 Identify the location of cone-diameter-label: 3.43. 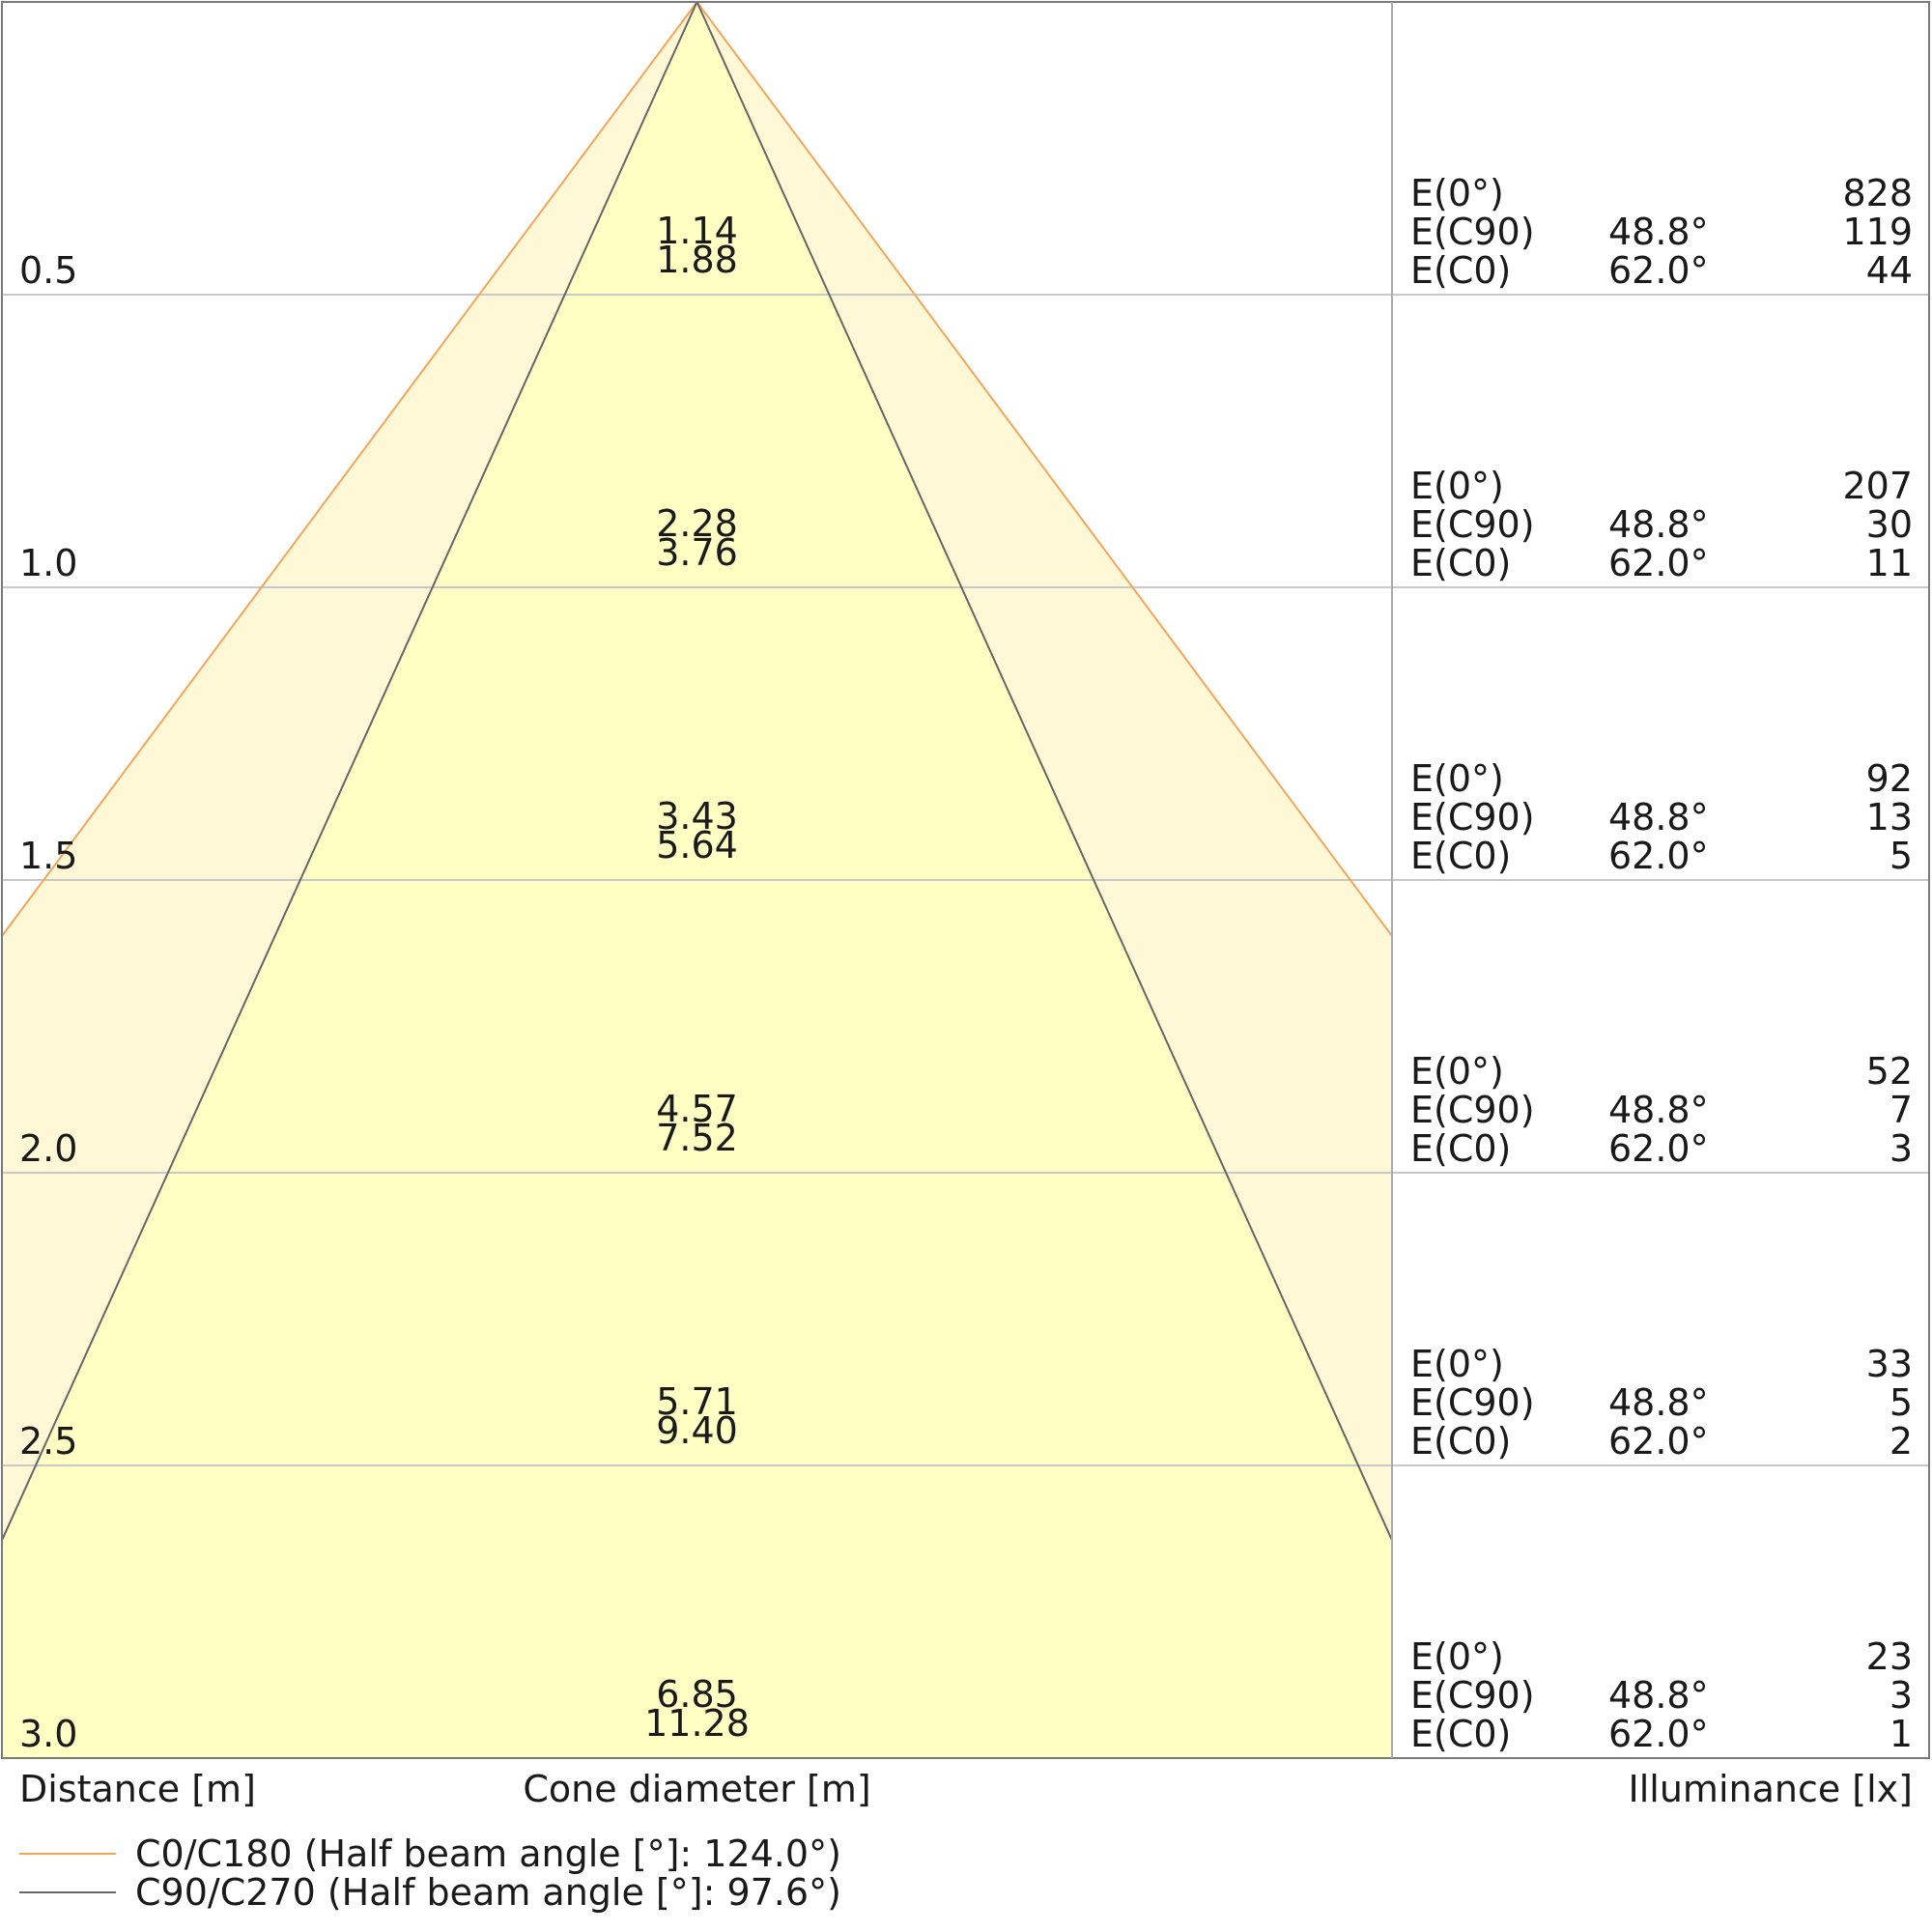
(697, 816).